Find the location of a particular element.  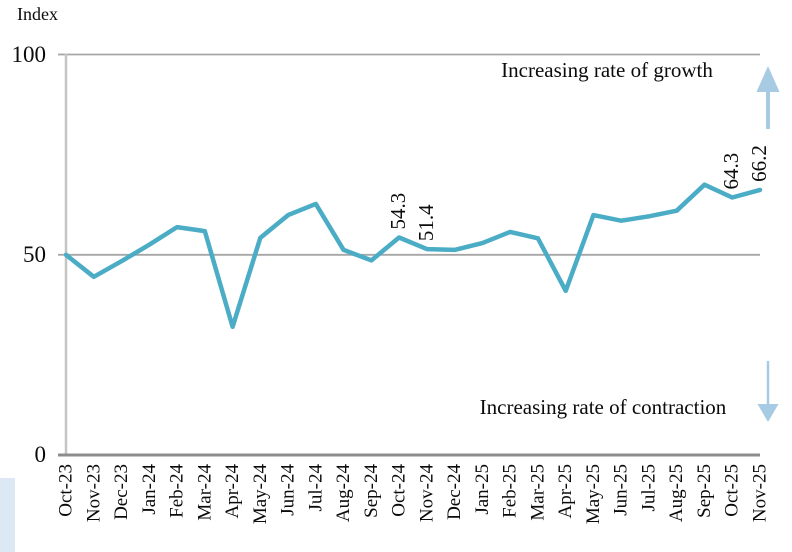

x-axis-label-mar-24: Mar-24 is located at coordinates (204, 492).